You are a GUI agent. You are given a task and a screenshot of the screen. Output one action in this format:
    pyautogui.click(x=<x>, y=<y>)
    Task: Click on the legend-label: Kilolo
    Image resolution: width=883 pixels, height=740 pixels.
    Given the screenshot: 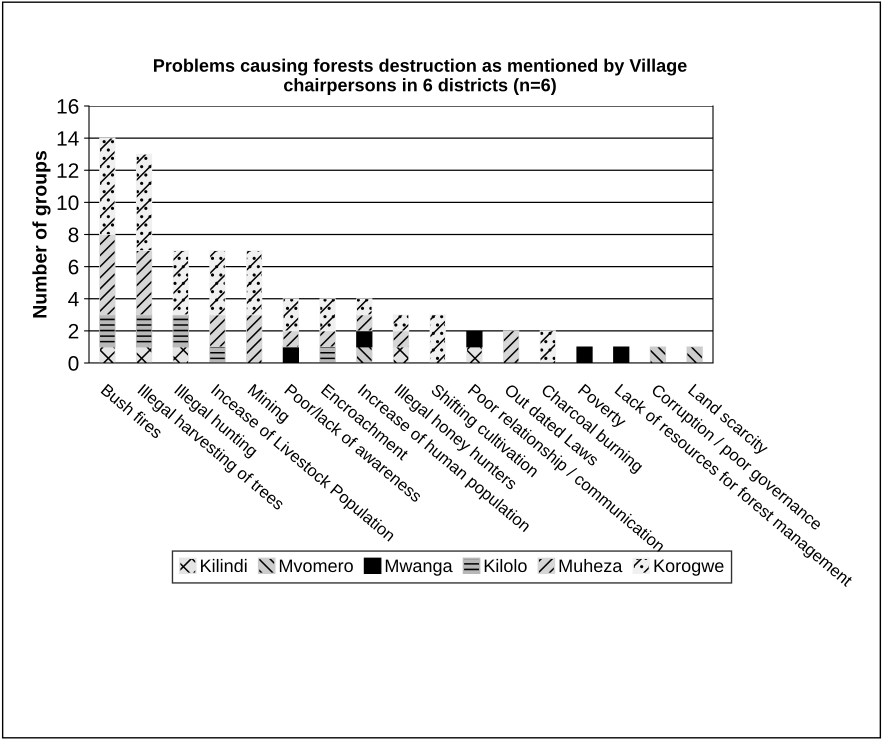 What is the action you would take?
    pyautogui.click(x=505, y=565)
    